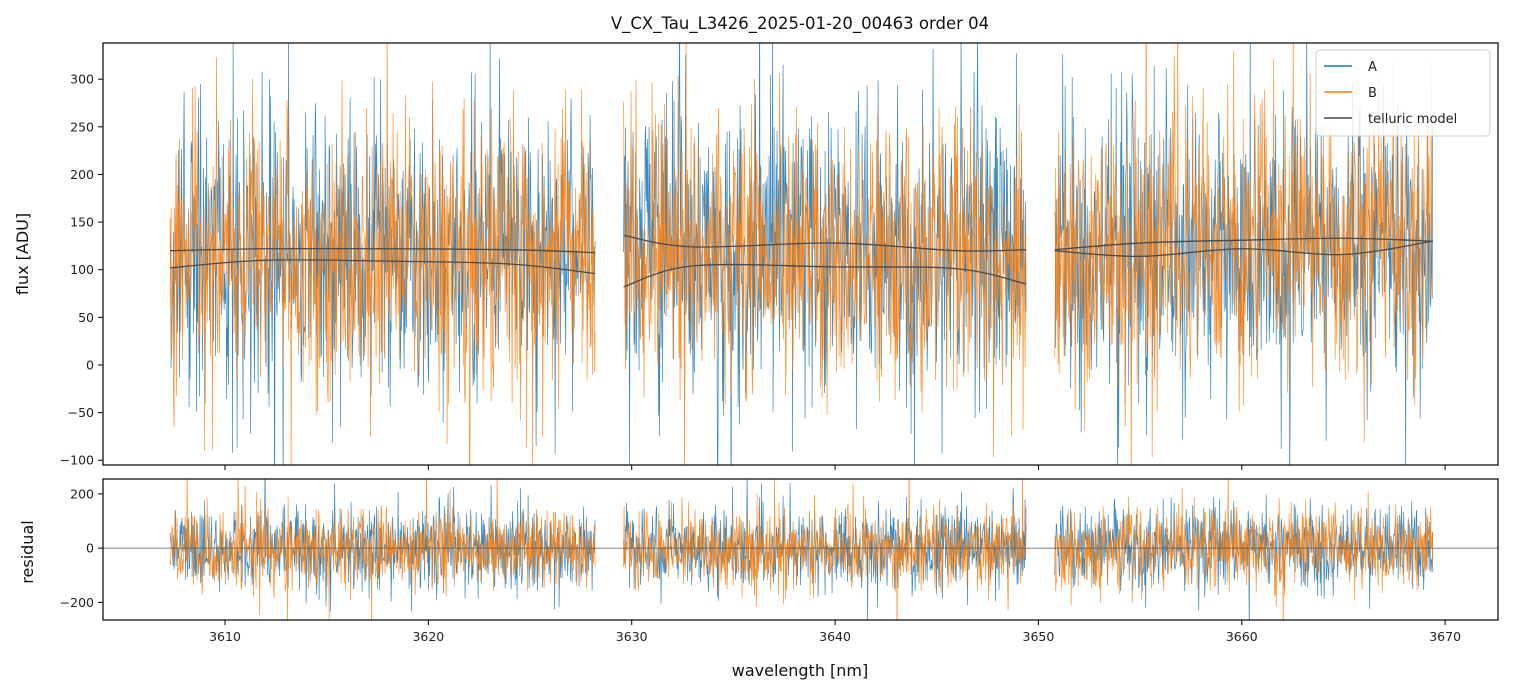 This screenshot has width=1513, height=696. What do you see at coordinates (90, 364) in the screenshot?
I see `flux-ytick-label: 0` at bounding box center [90, 364].